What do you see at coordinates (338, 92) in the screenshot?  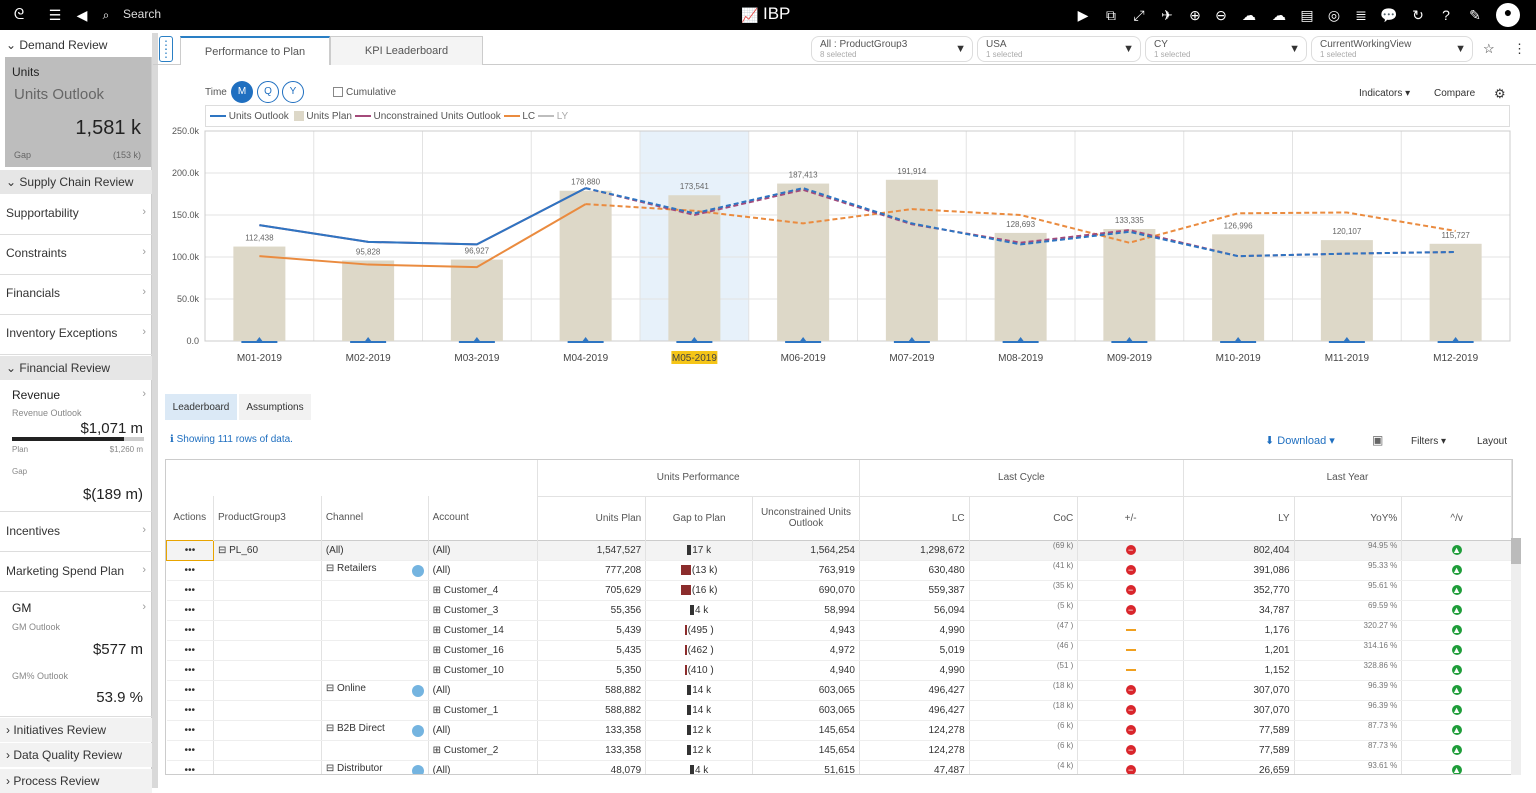 I see `cumulative-checkbox` at bounding box center [338, 92].